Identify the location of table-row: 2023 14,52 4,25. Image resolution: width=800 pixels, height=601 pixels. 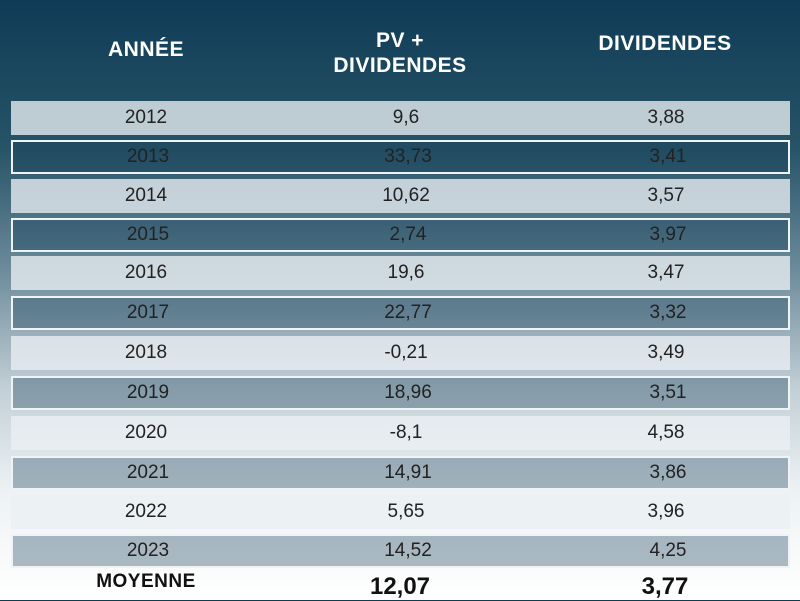
(400, 551).